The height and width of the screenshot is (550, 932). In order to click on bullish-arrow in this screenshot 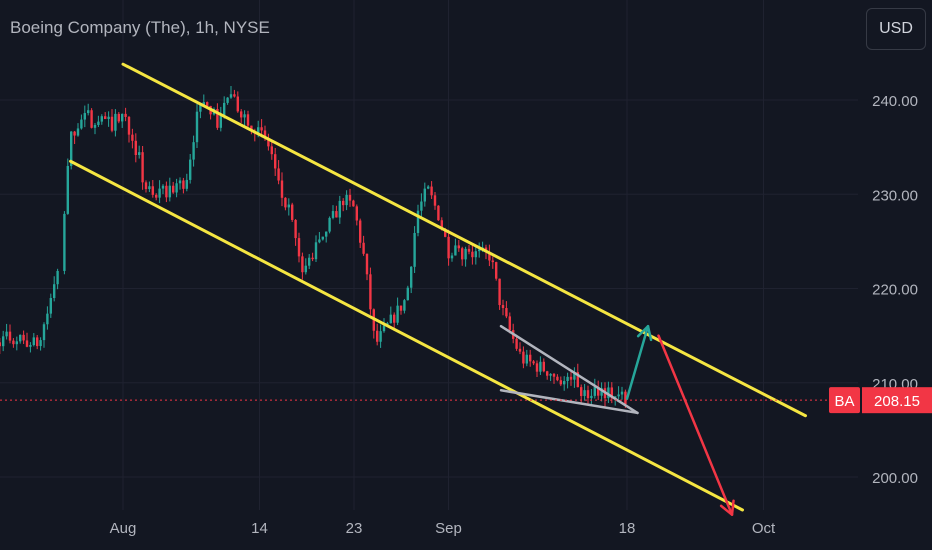, I will do `click(637, 362)`.